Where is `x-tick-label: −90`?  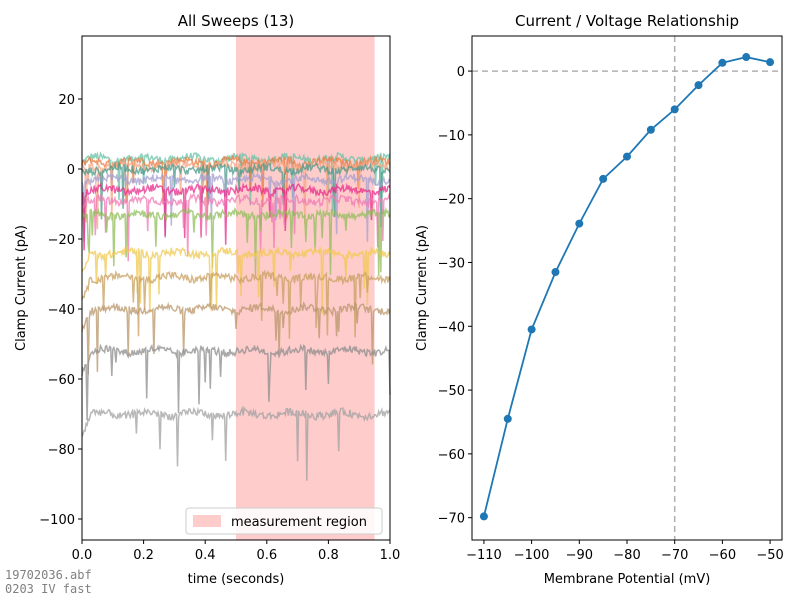
x-tick-label: −90 is located at coordinates (579, 555).